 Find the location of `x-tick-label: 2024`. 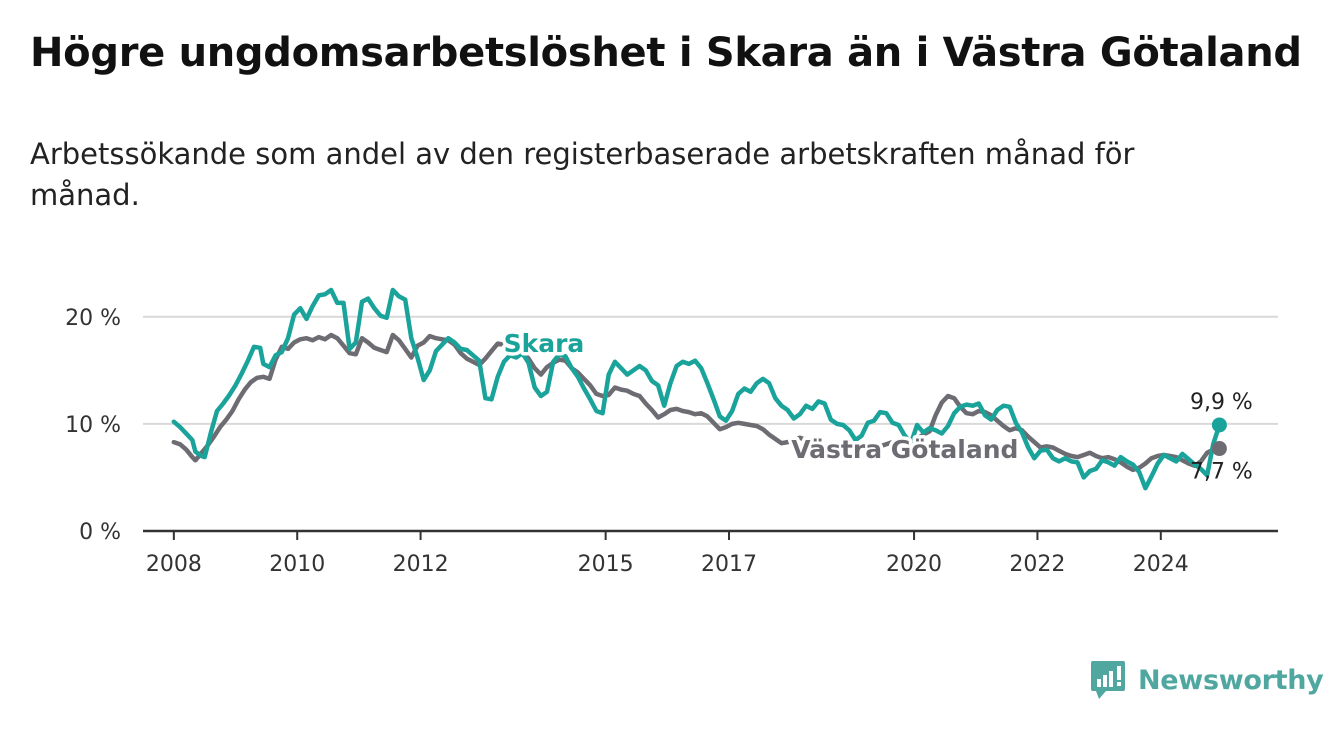

x-tick-label: 2024 is located at coordinates (1161, 564).